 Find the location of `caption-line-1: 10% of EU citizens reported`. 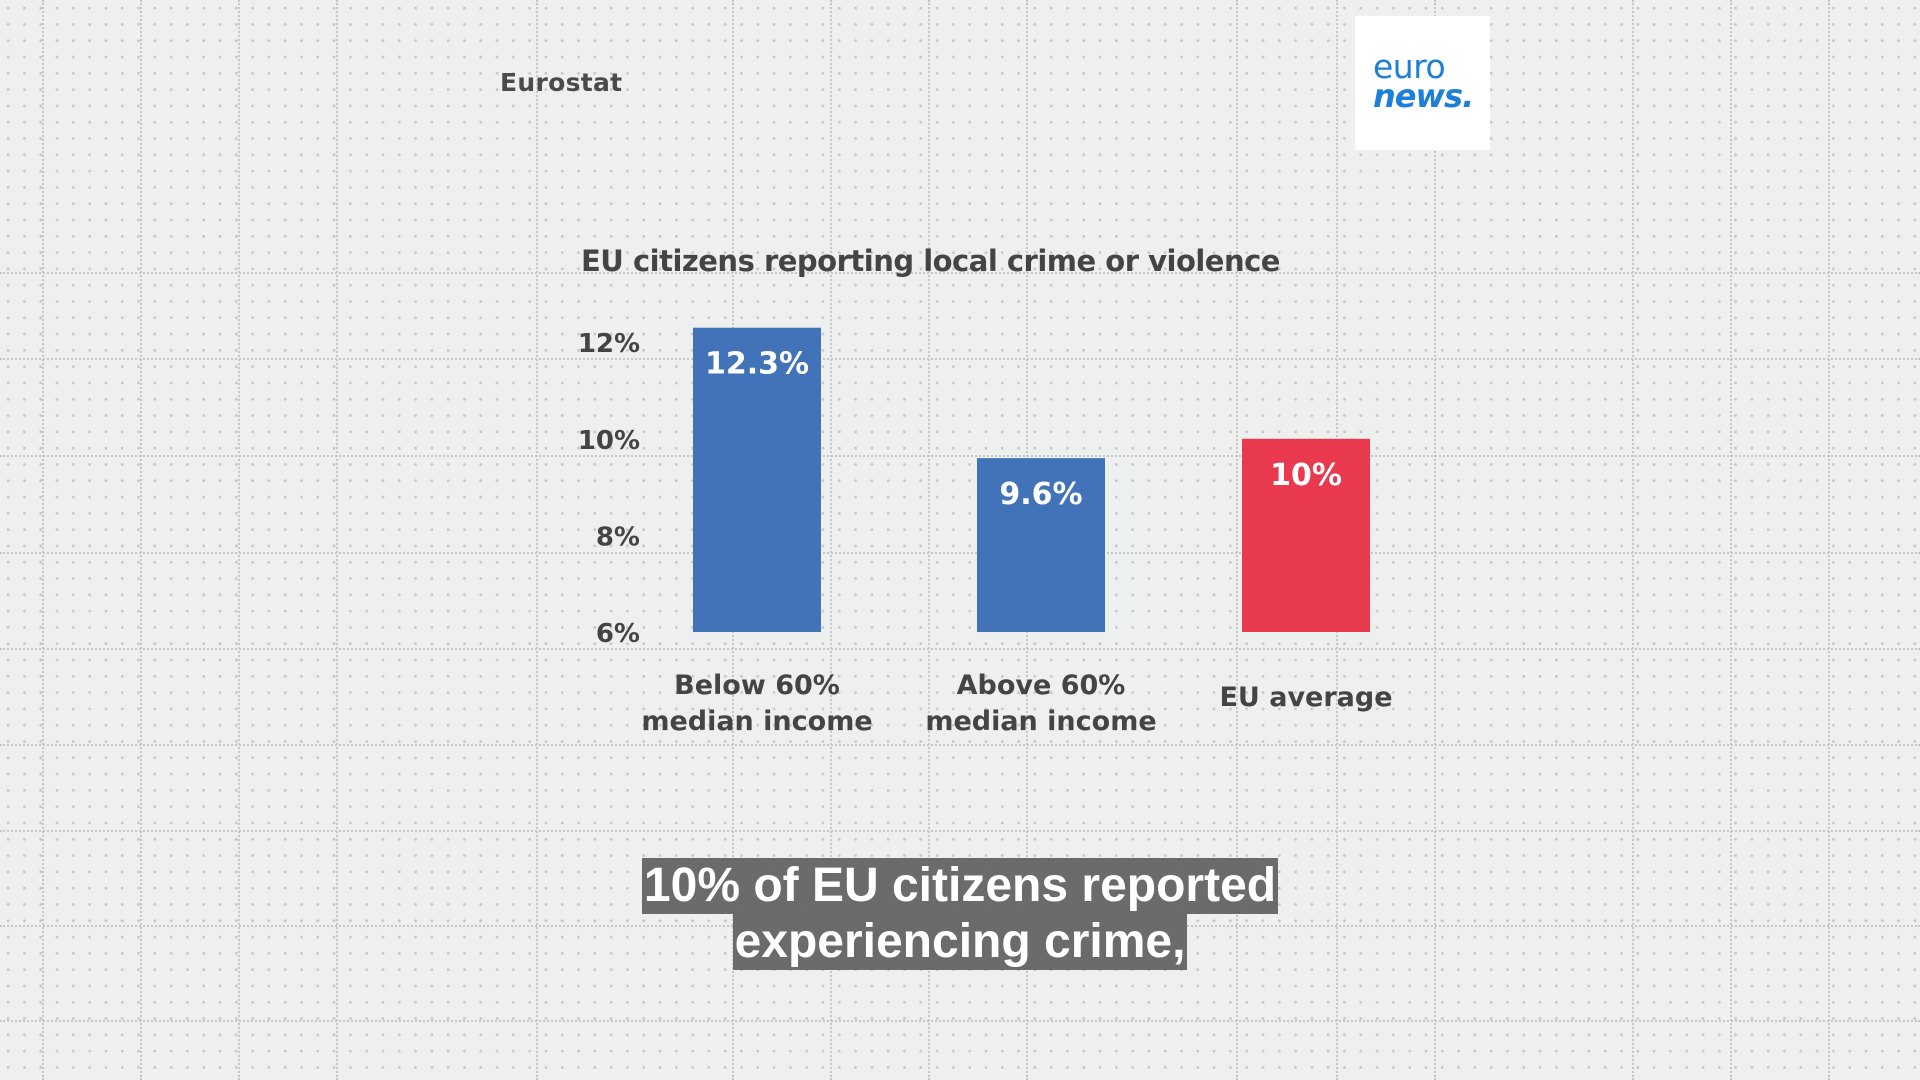

caption-line-1: 10% of EU citizens reported is located at coordinates (960, 886).